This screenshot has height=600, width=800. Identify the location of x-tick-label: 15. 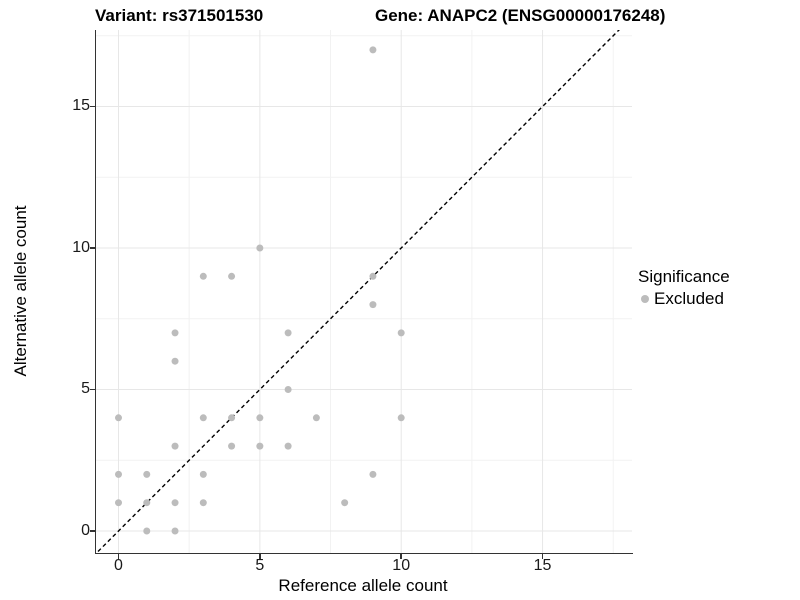
(542, 565).